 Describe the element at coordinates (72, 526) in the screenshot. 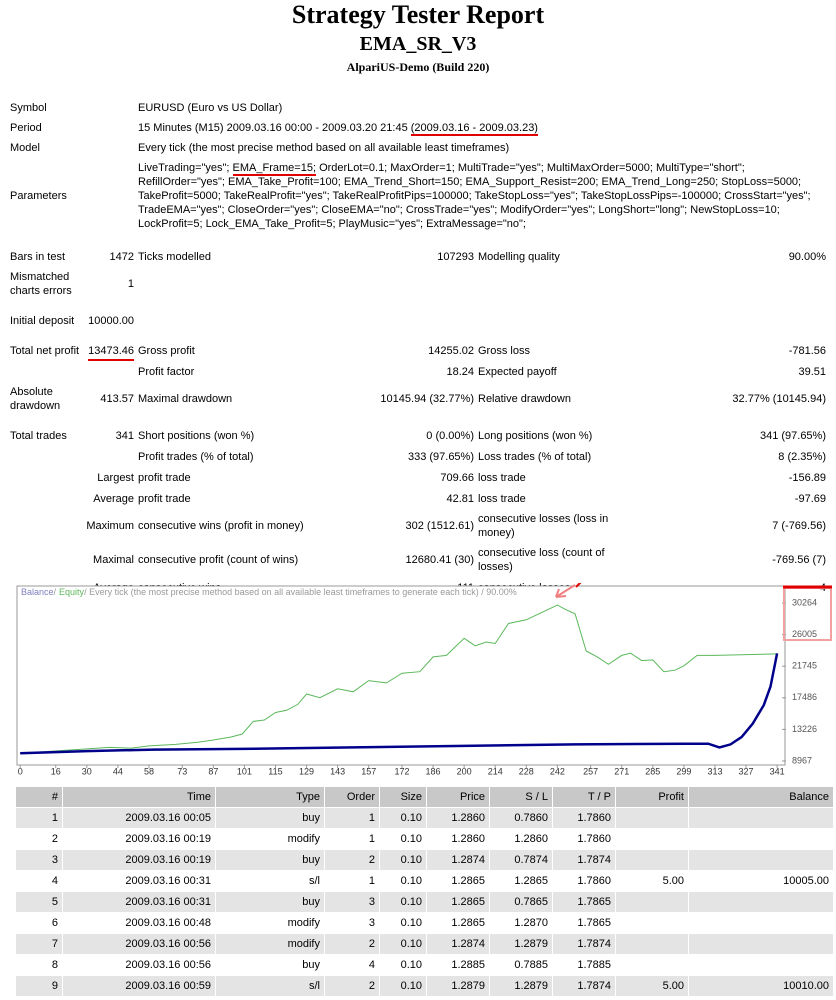

I see `stat-label: Maximum` at that location.